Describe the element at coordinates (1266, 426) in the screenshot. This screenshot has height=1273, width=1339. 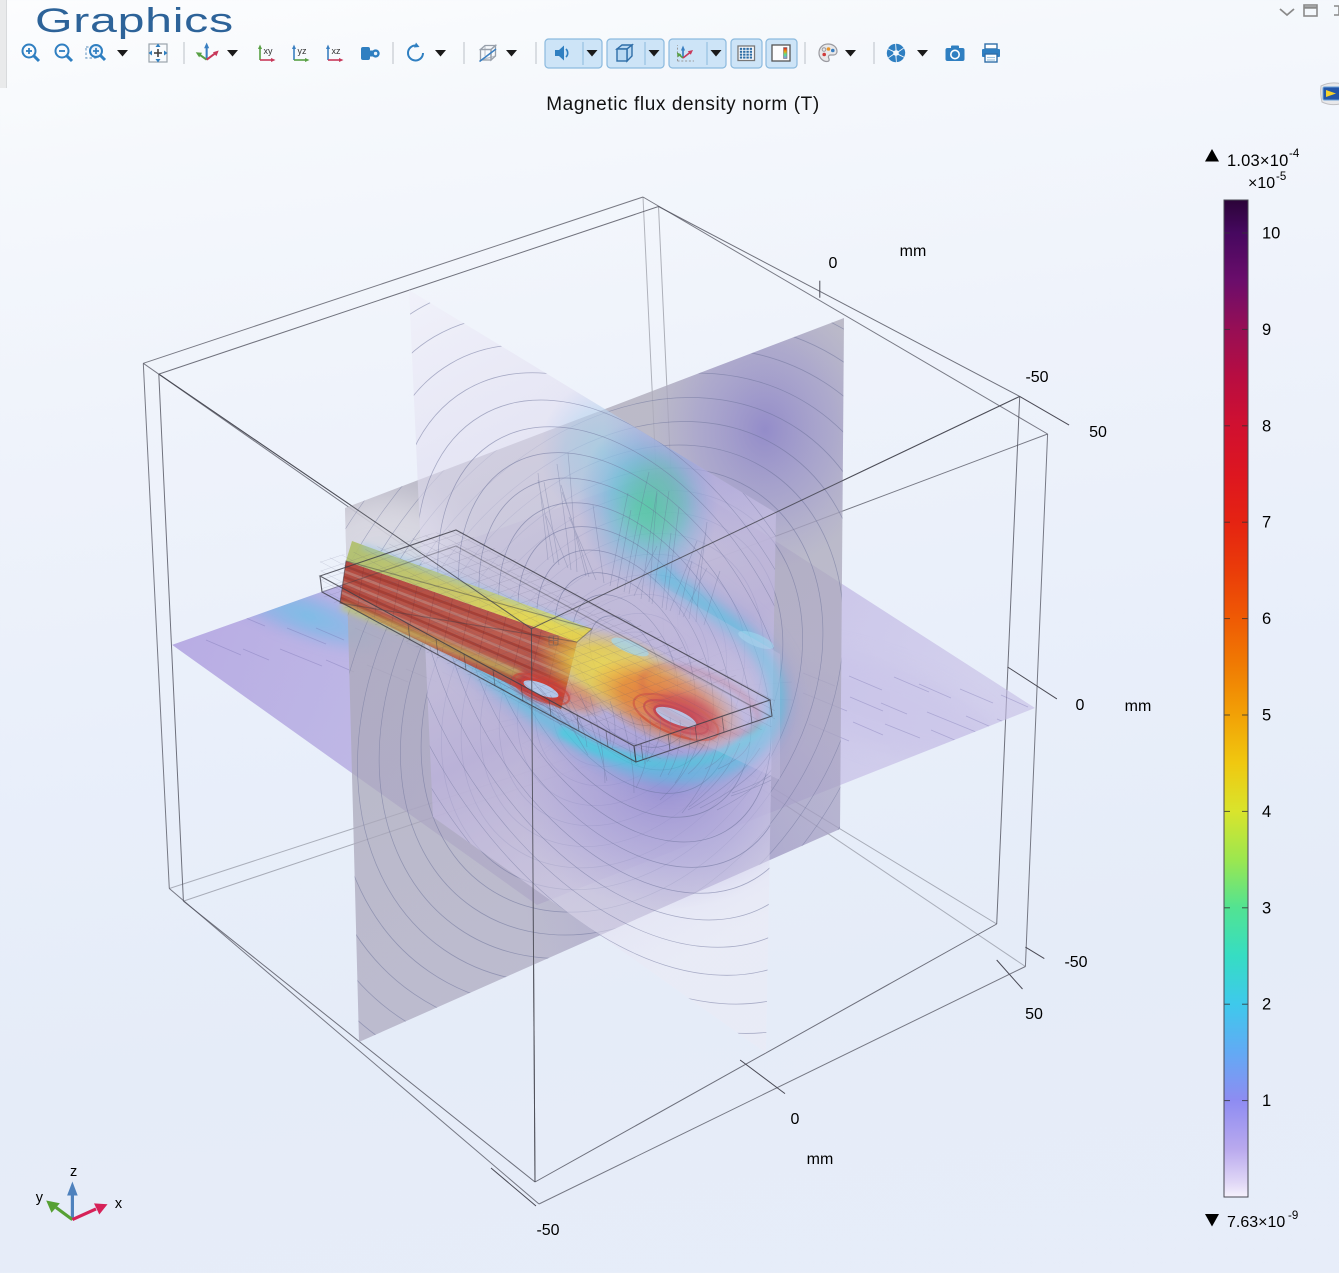
I see `svg-text: 8` at that location.